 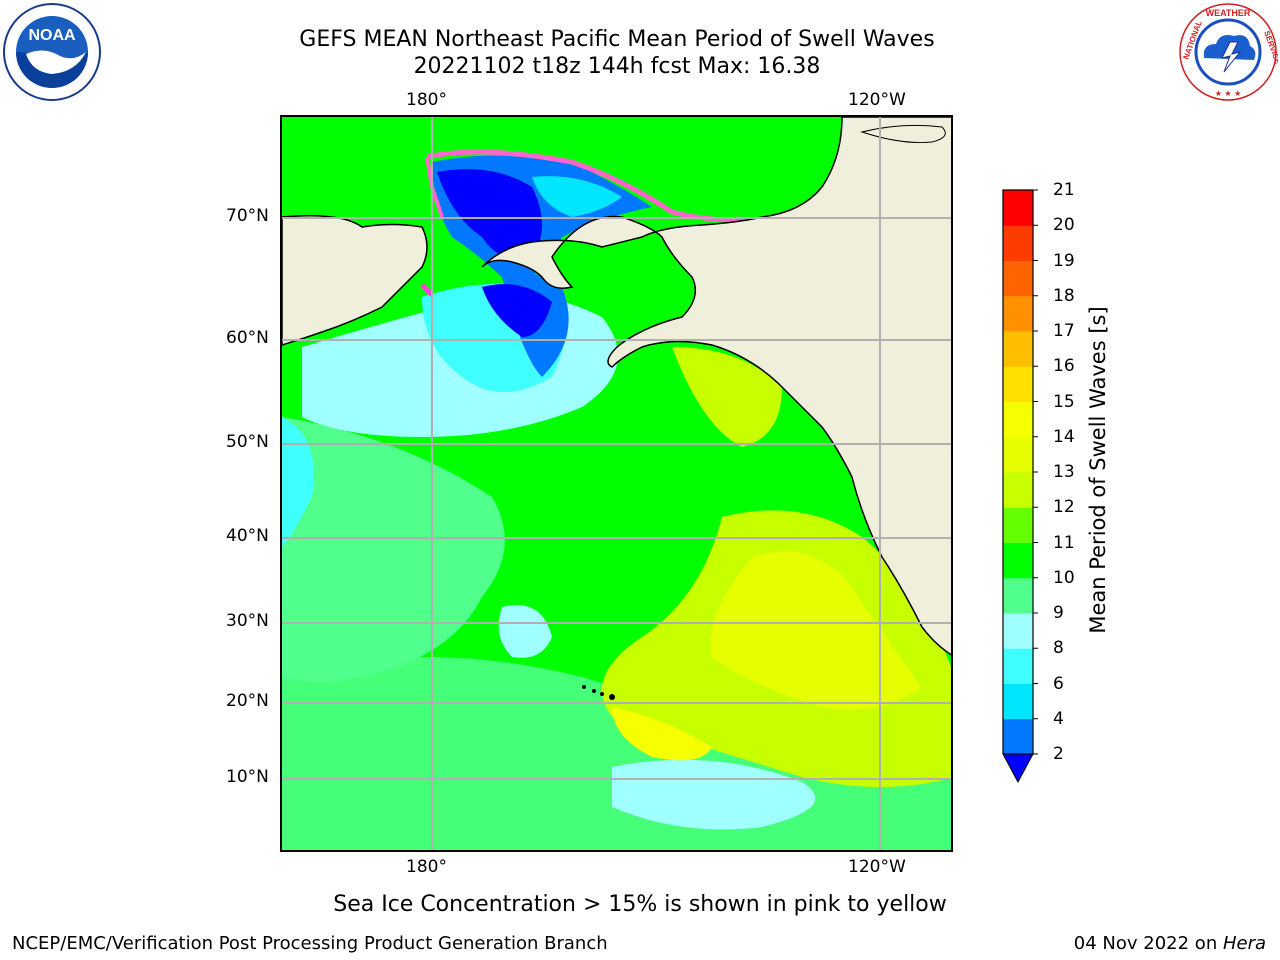 I want to click on colorbar-tick-label: 21, so click(x=1064, y=190).